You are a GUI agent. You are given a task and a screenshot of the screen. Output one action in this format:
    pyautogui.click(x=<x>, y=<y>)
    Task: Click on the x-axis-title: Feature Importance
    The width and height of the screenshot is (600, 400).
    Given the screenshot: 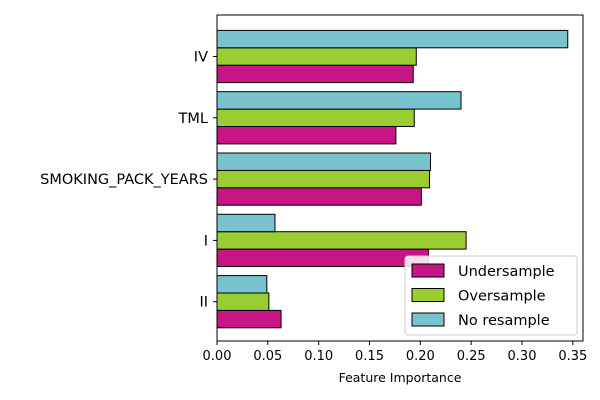 What is the action you would take?
    pyautogui.click(x=400, y=377)
    